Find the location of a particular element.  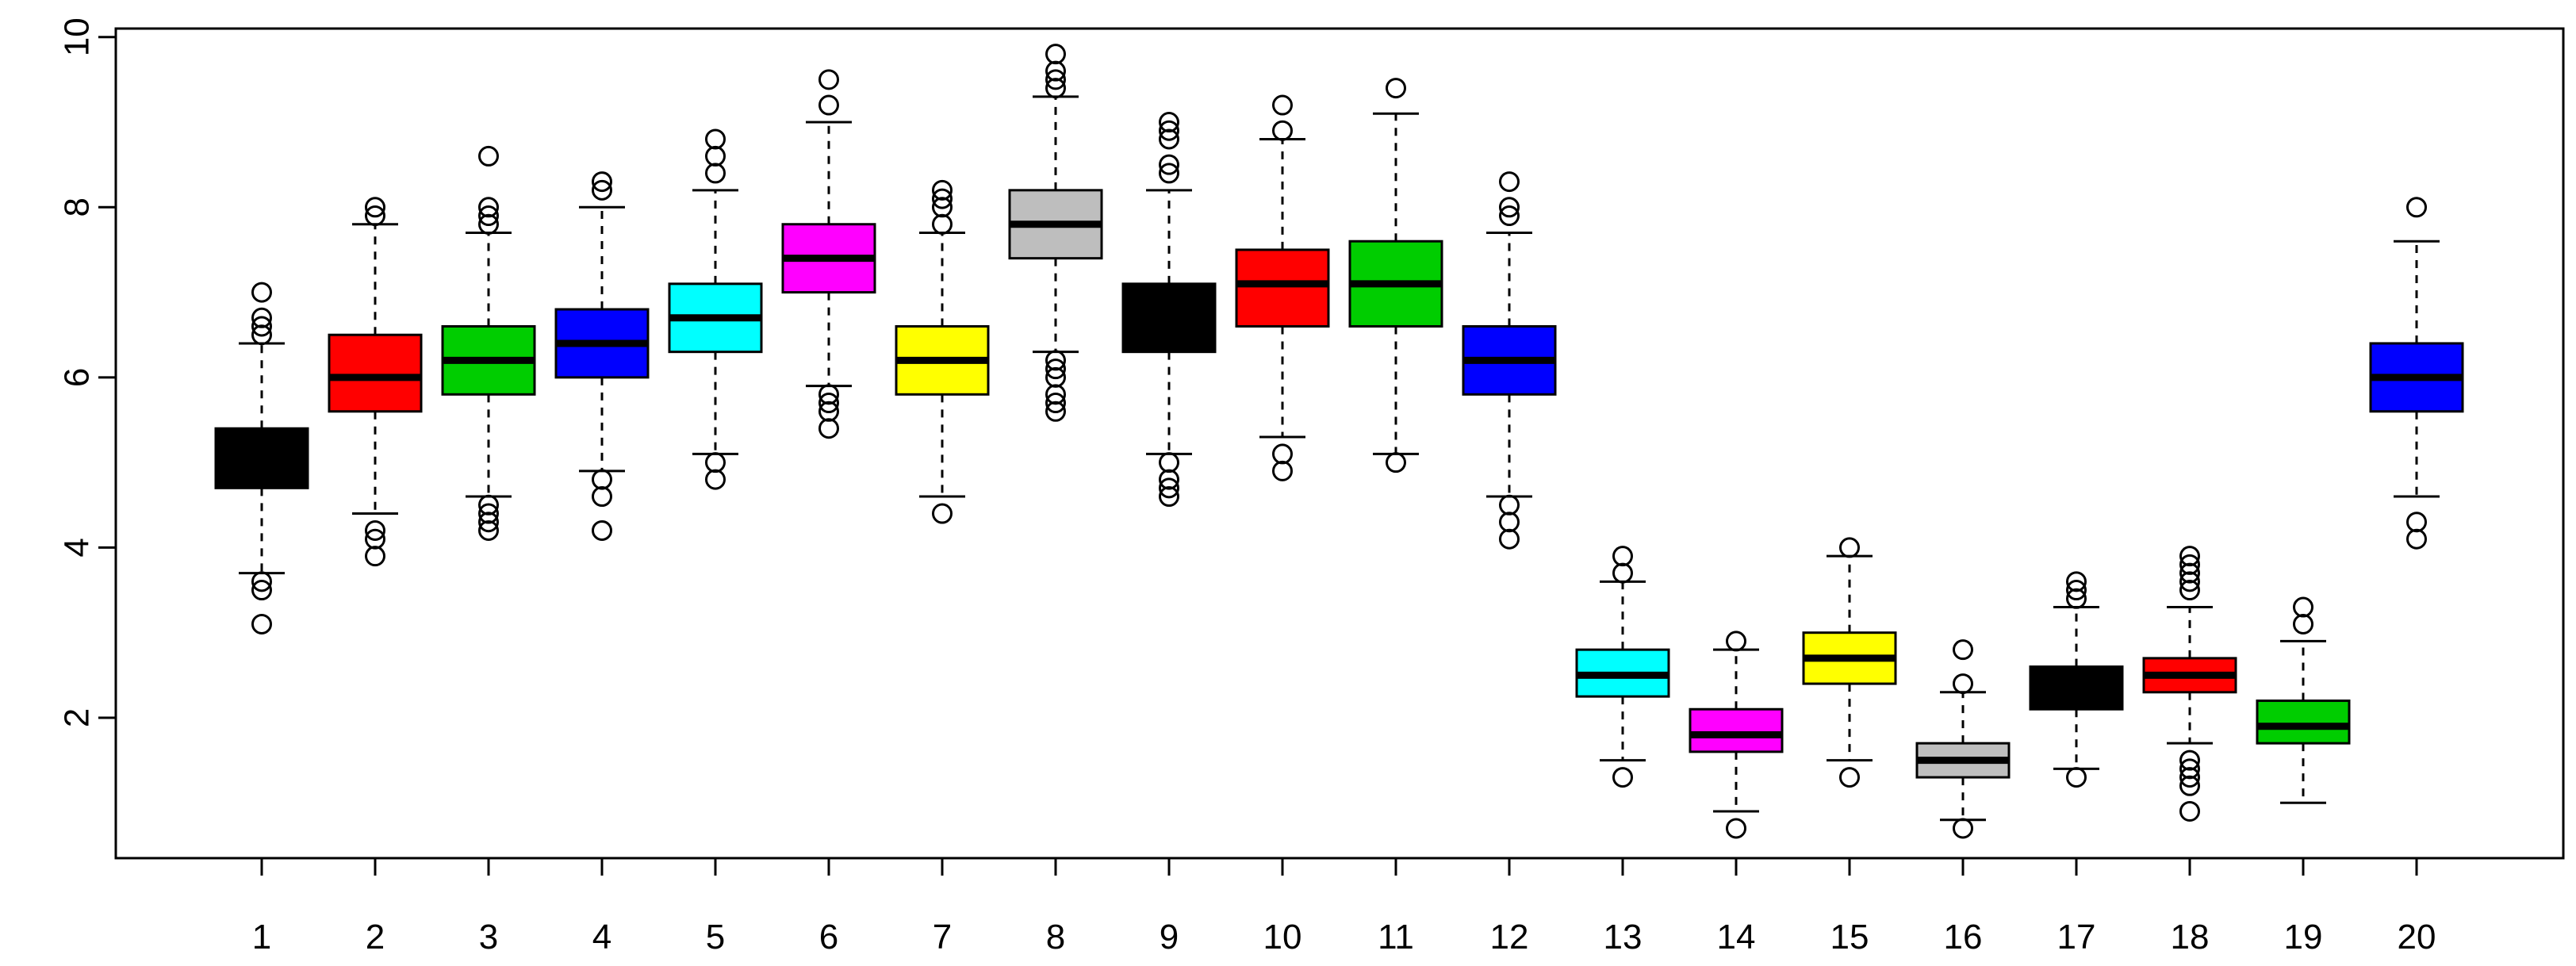

x-tick-label: 19 is located at coordinates (2303, 937).